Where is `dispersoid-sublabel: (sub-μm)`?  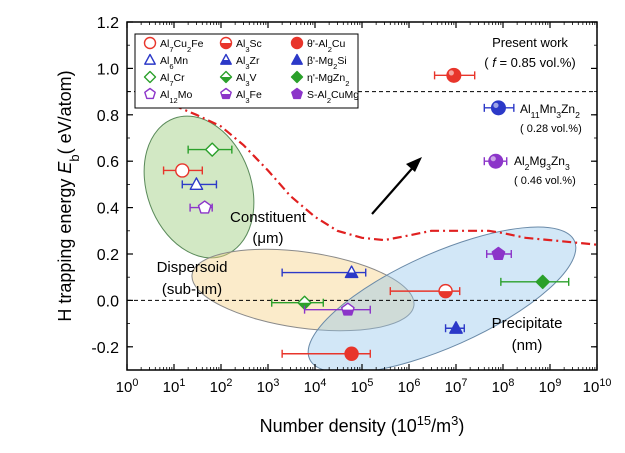 dispersoid-sublabel: (sub-μm) is located at coordinates (192, 289).